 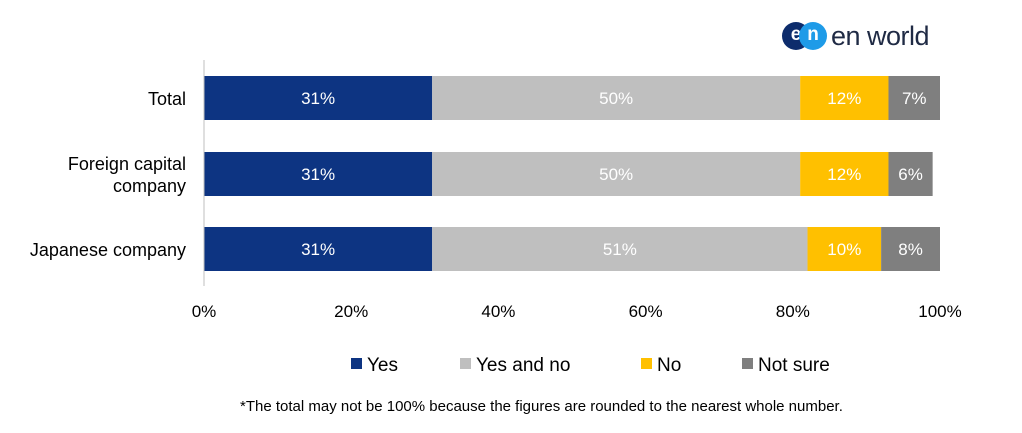 I want to click on data-label: 51%, so click(x=620, y=249).